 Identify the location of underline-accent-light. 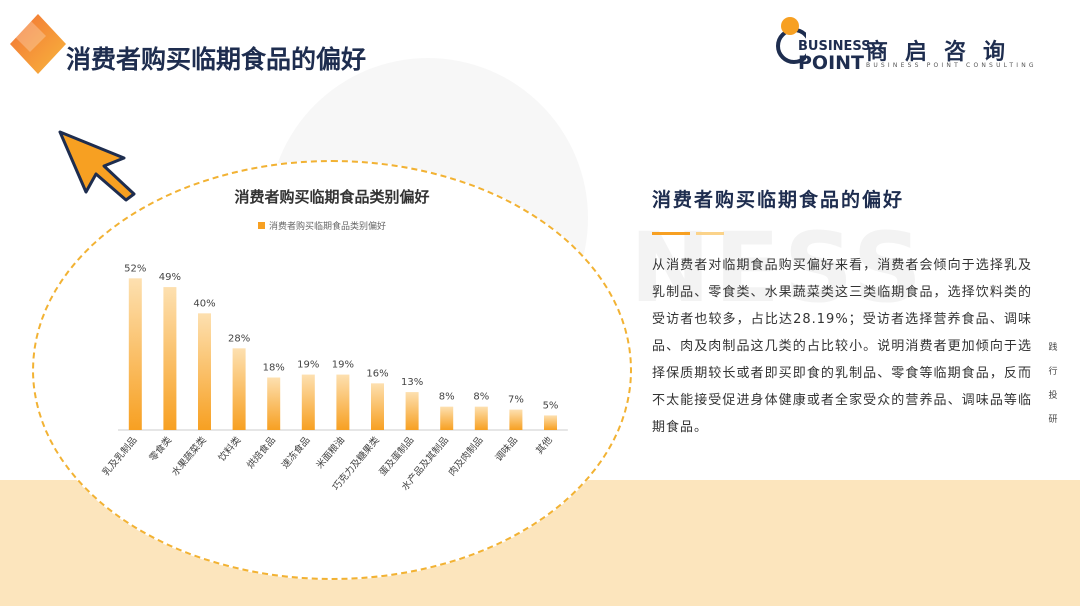
(710, 233).